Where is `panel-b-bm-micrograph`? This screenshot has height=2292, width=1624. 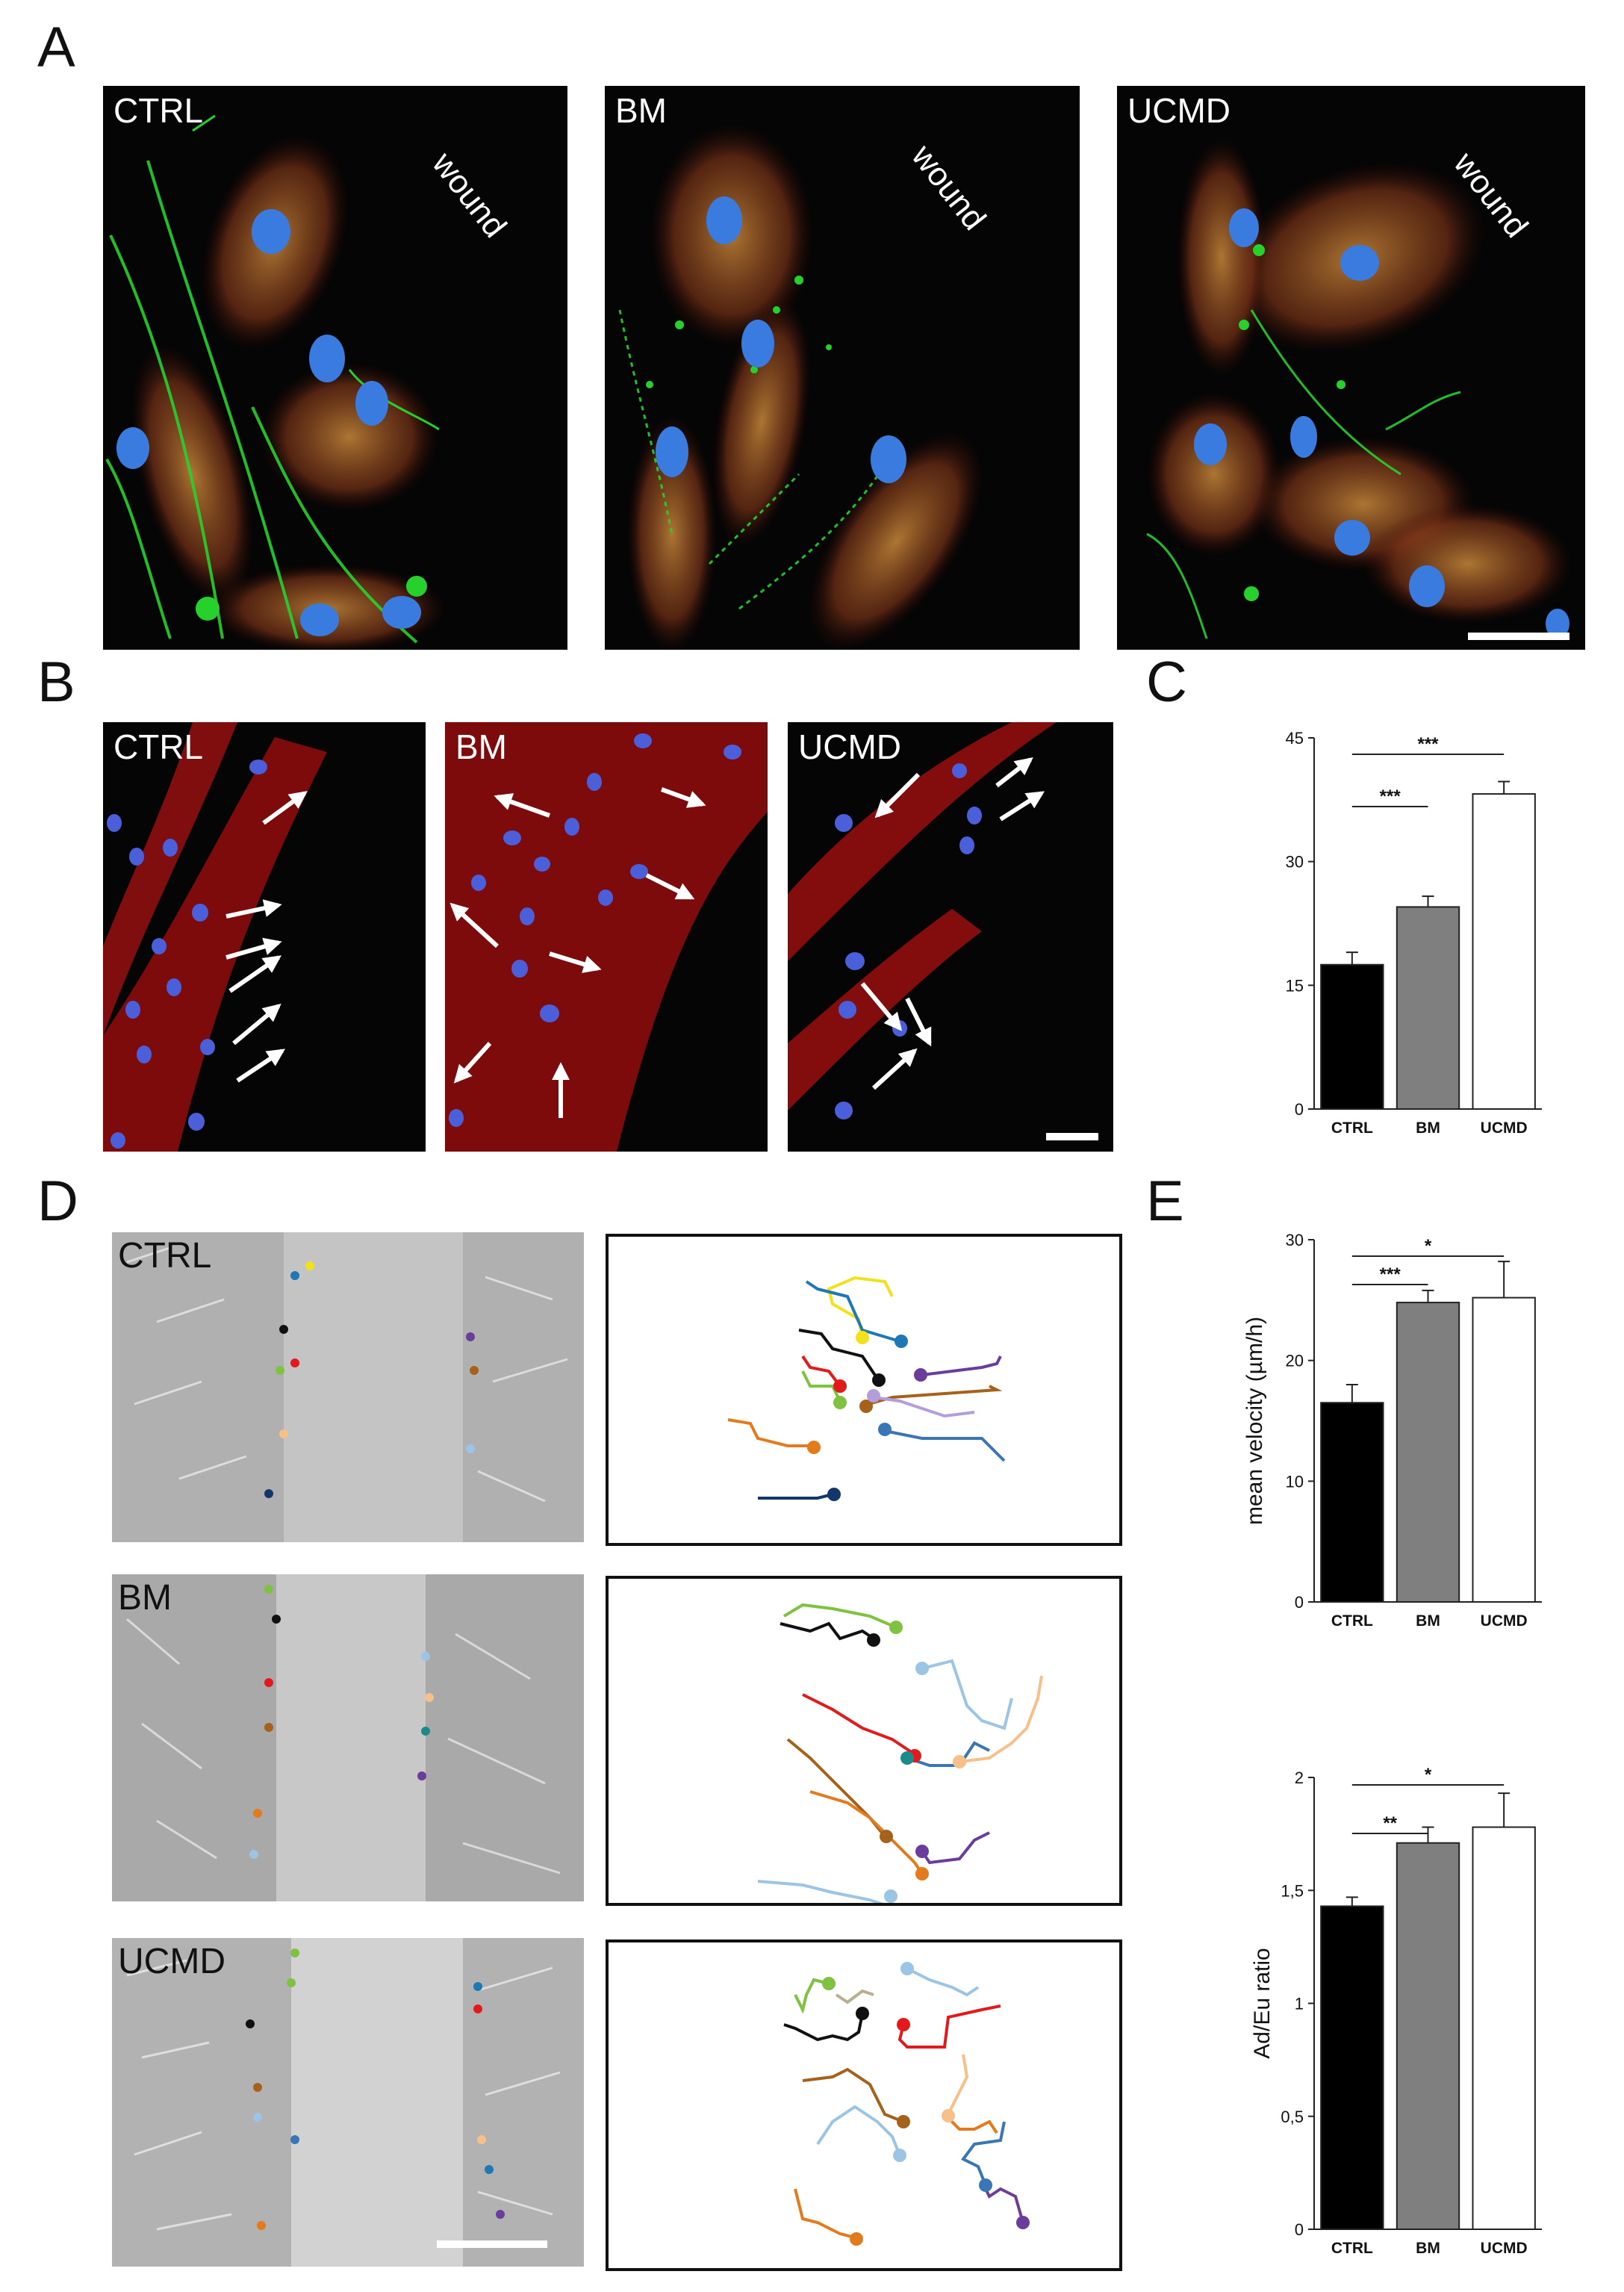 panel-b-bm-micrograph is located at coordinates (606, 937).